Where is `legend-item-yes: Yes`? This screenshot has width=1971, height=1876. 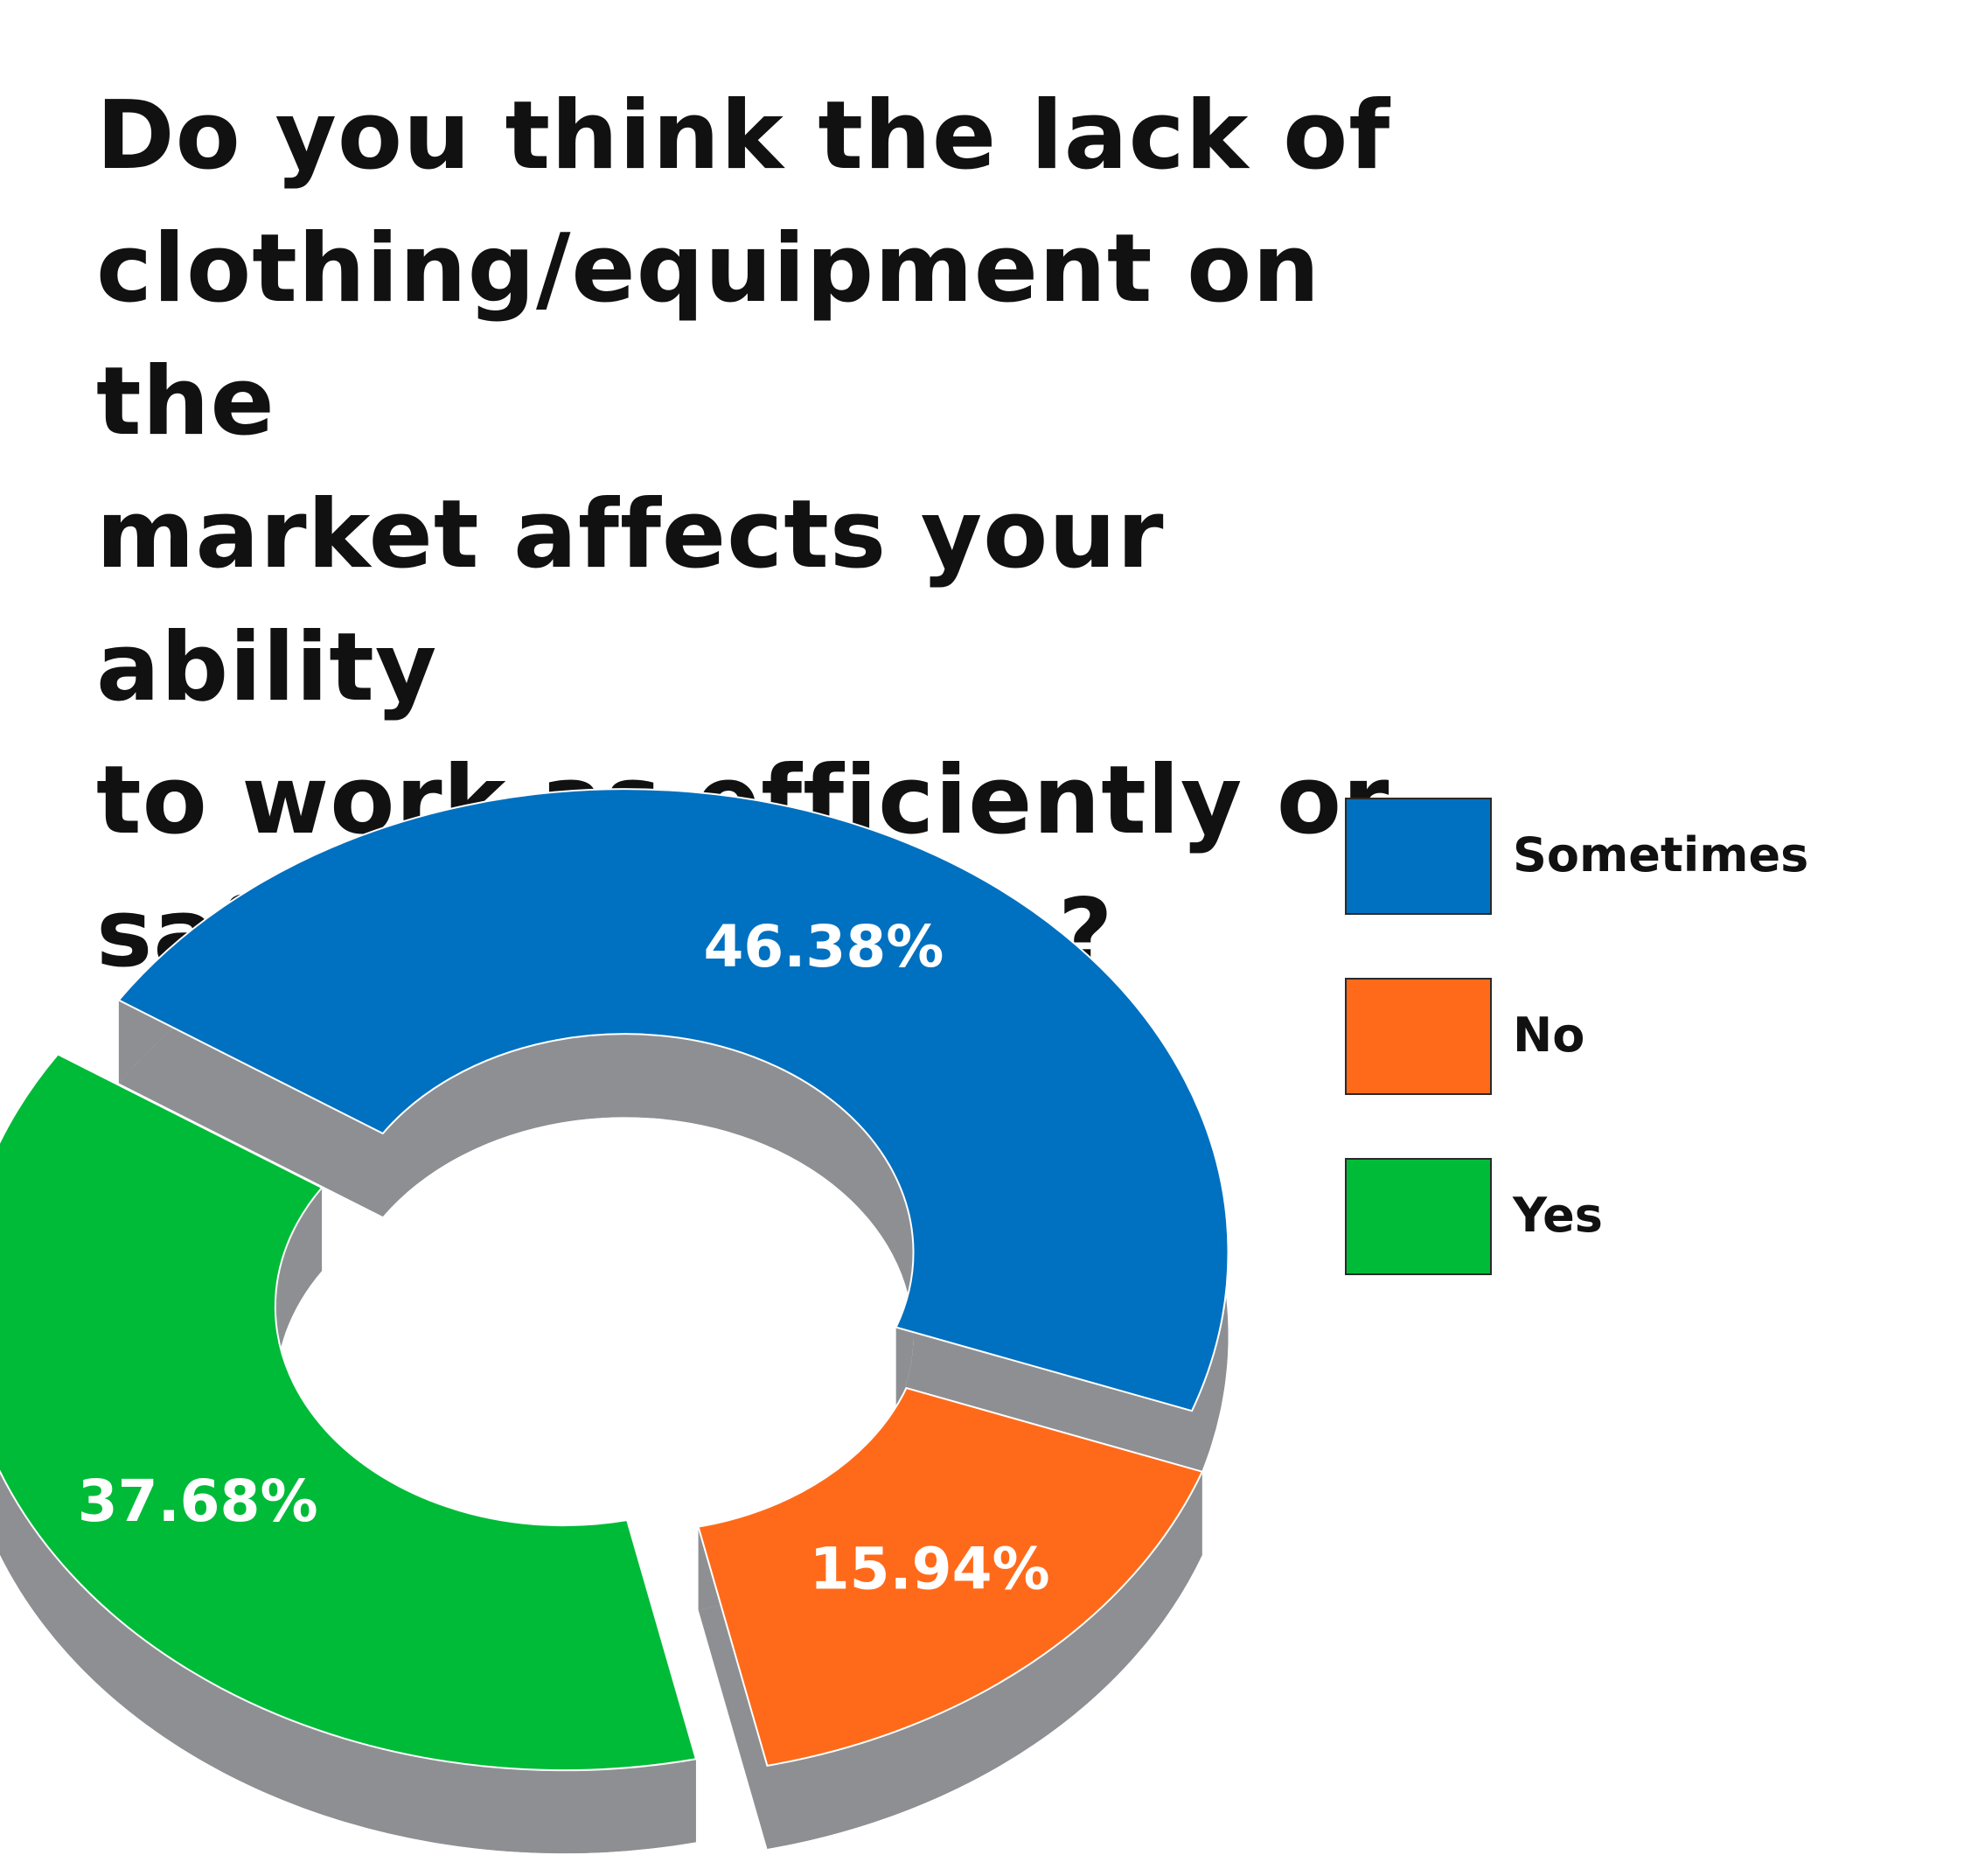 legend-item-yes: Yes is located at coordinates (1616, 1217).